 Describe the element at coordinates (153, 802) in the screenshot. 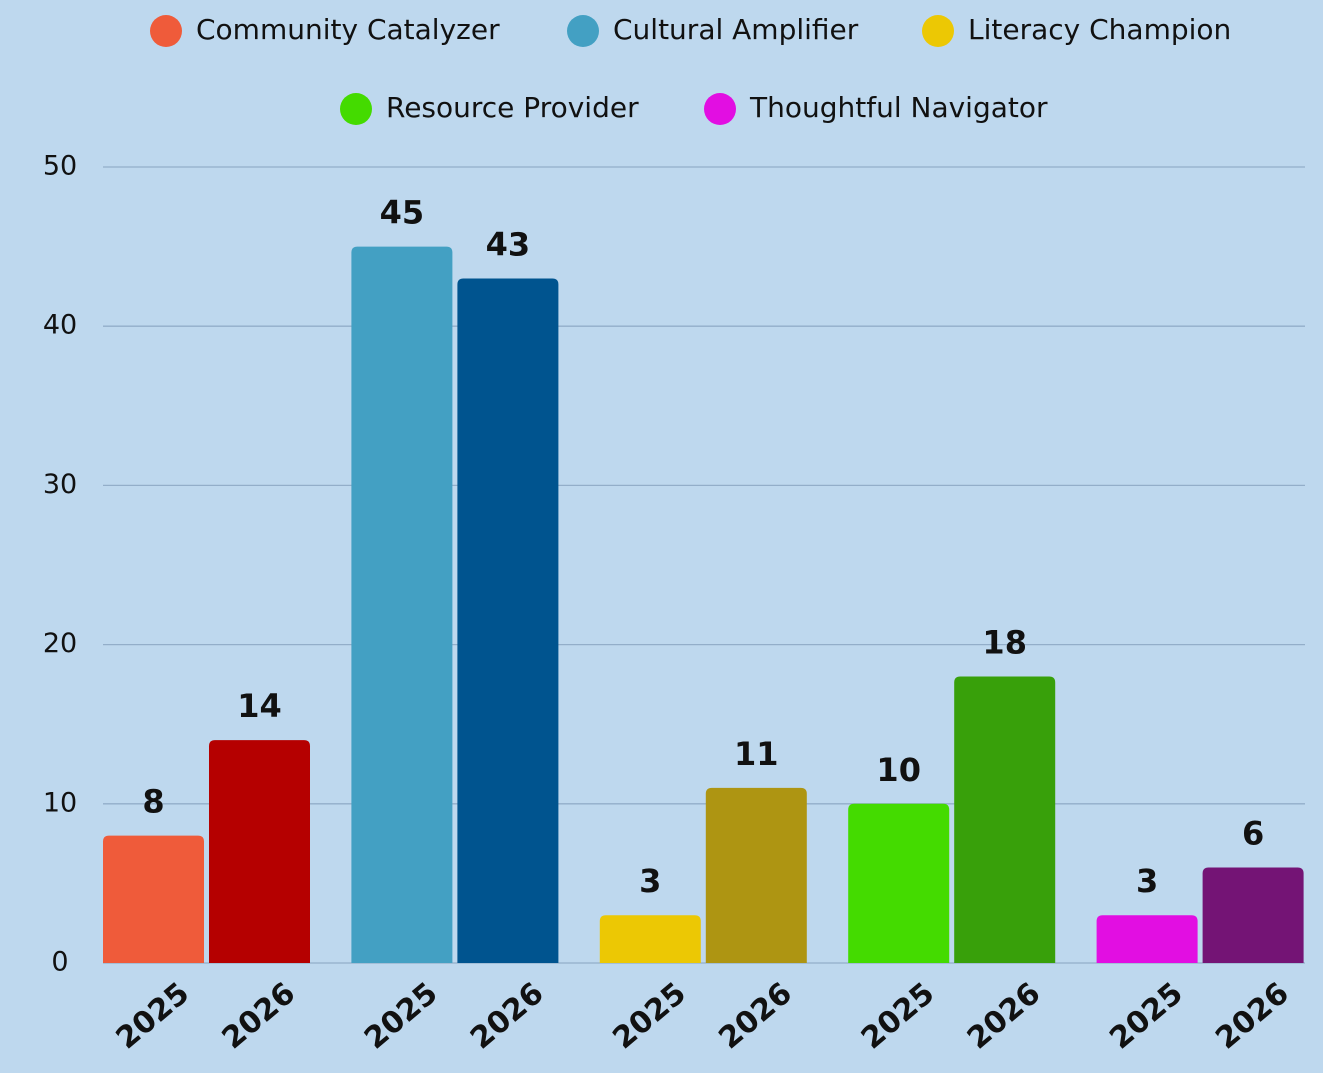

I see `value-label: 8` at that location.